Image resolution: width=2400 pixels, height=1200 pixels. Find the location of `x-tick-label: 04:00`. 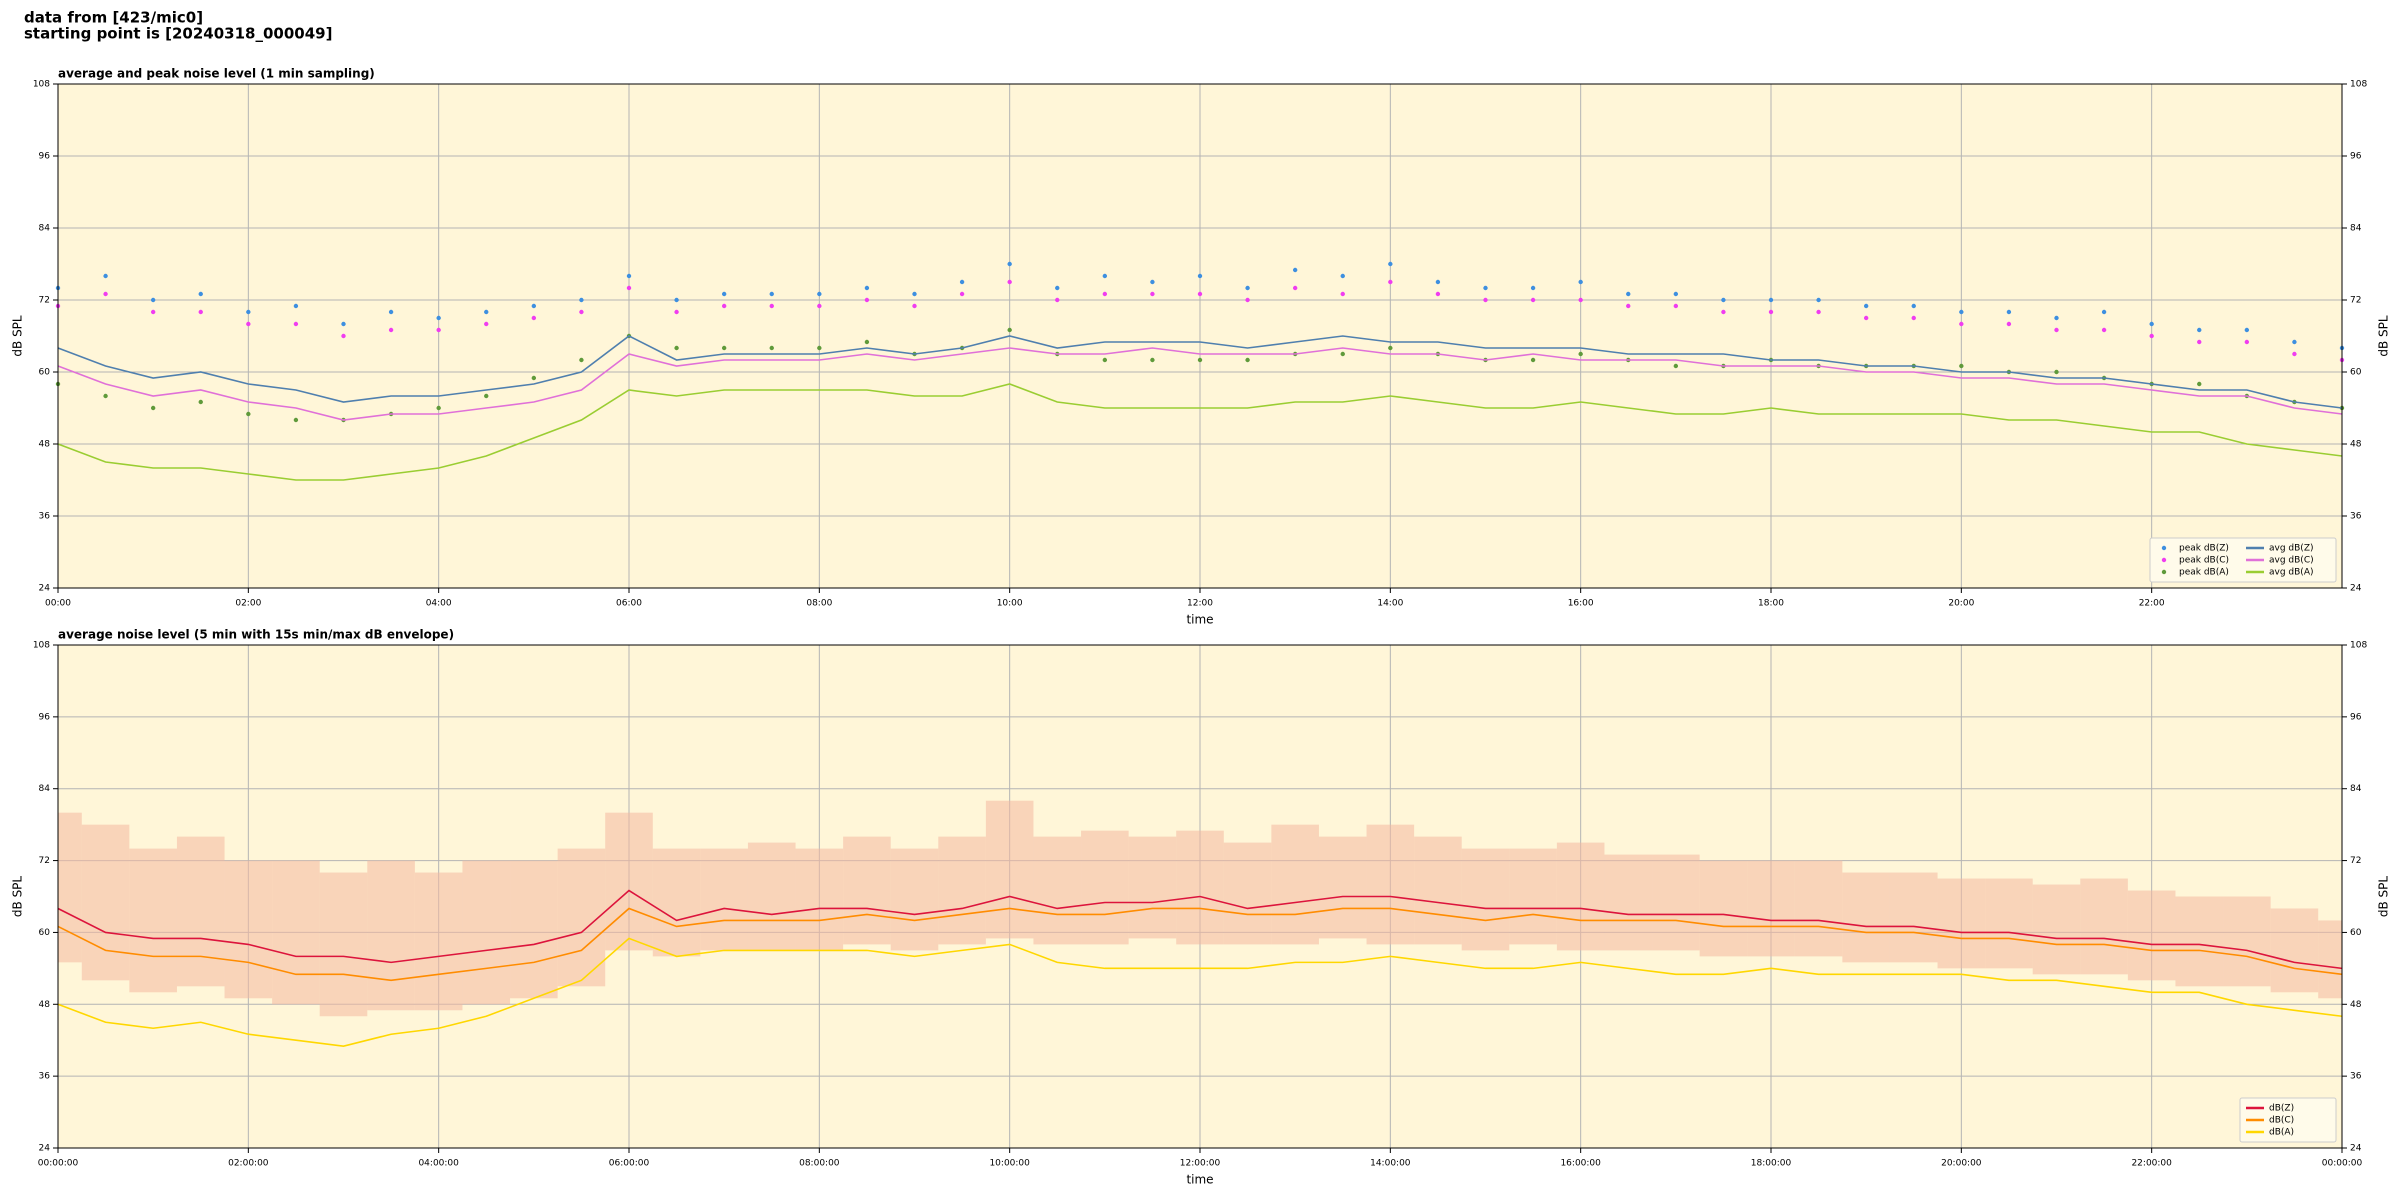

x-tick-label: 04:00 is located at coordinates (439, 604).